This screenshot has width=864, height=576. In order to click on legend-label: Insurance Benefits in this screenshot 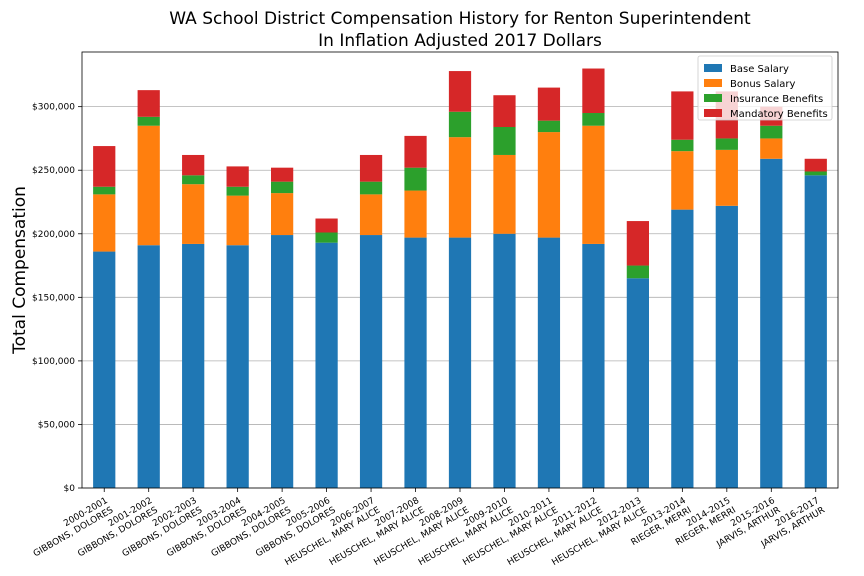, I will do `click(776, 99)`.